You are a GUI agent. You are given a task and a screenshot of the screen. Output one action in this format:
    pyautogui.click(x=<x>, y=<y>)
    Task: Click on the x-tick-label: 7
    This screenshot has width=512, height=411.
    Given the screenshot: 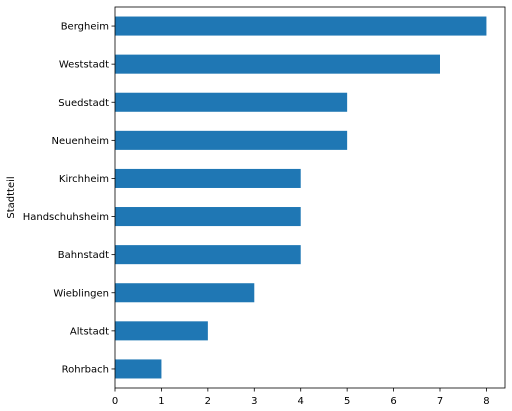 What is the action you would take?
    pyautogui.click(x=440, y=401)
    